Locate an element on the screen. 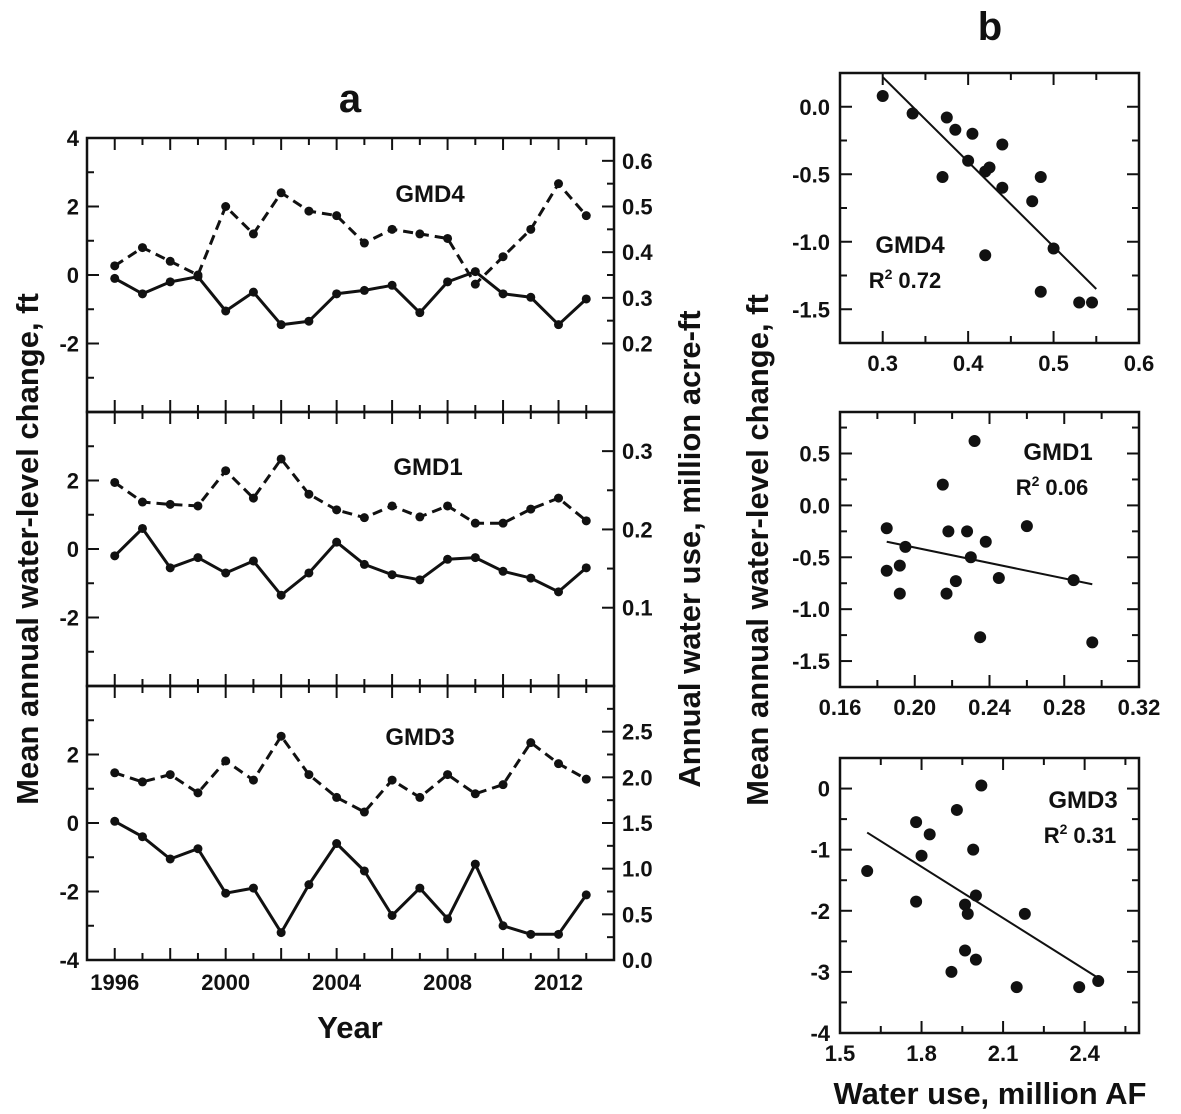 The image size is (1181, 1114). panel-b-x-axis-title: Water use, million AF is located at coordinates (990, 1093).